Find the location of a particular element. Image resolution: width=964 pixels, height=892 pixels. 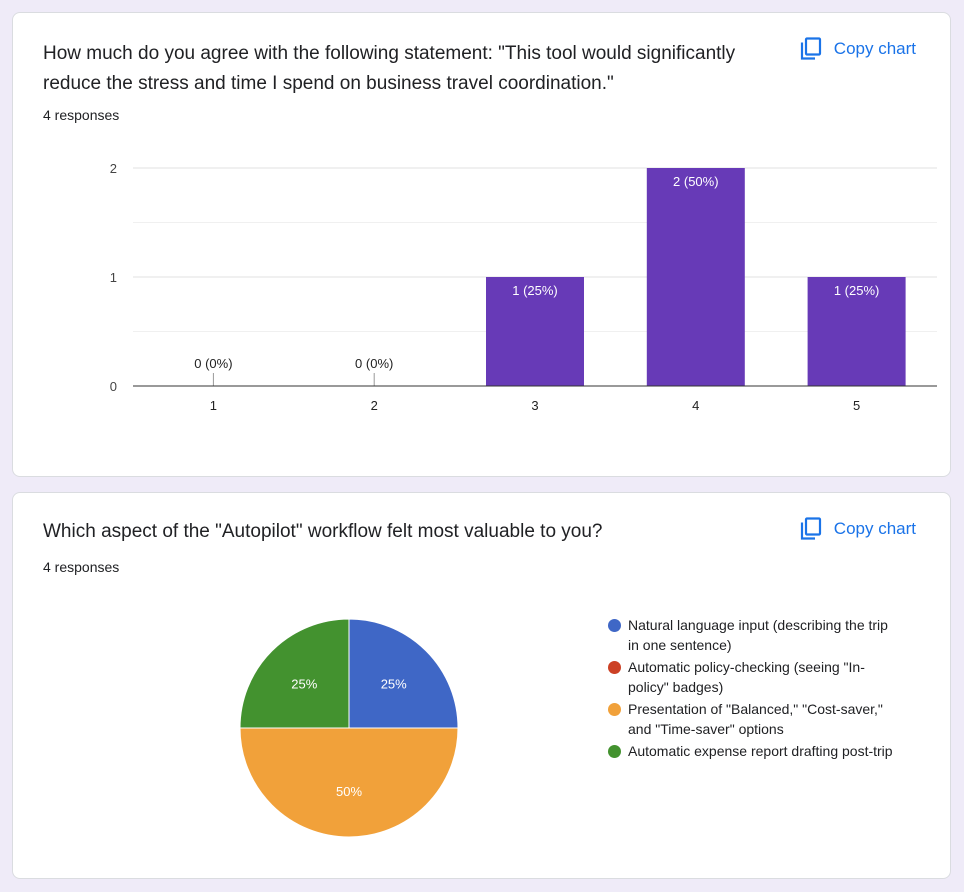

x-tick-label: 1 is located at coordinates (213, 405).